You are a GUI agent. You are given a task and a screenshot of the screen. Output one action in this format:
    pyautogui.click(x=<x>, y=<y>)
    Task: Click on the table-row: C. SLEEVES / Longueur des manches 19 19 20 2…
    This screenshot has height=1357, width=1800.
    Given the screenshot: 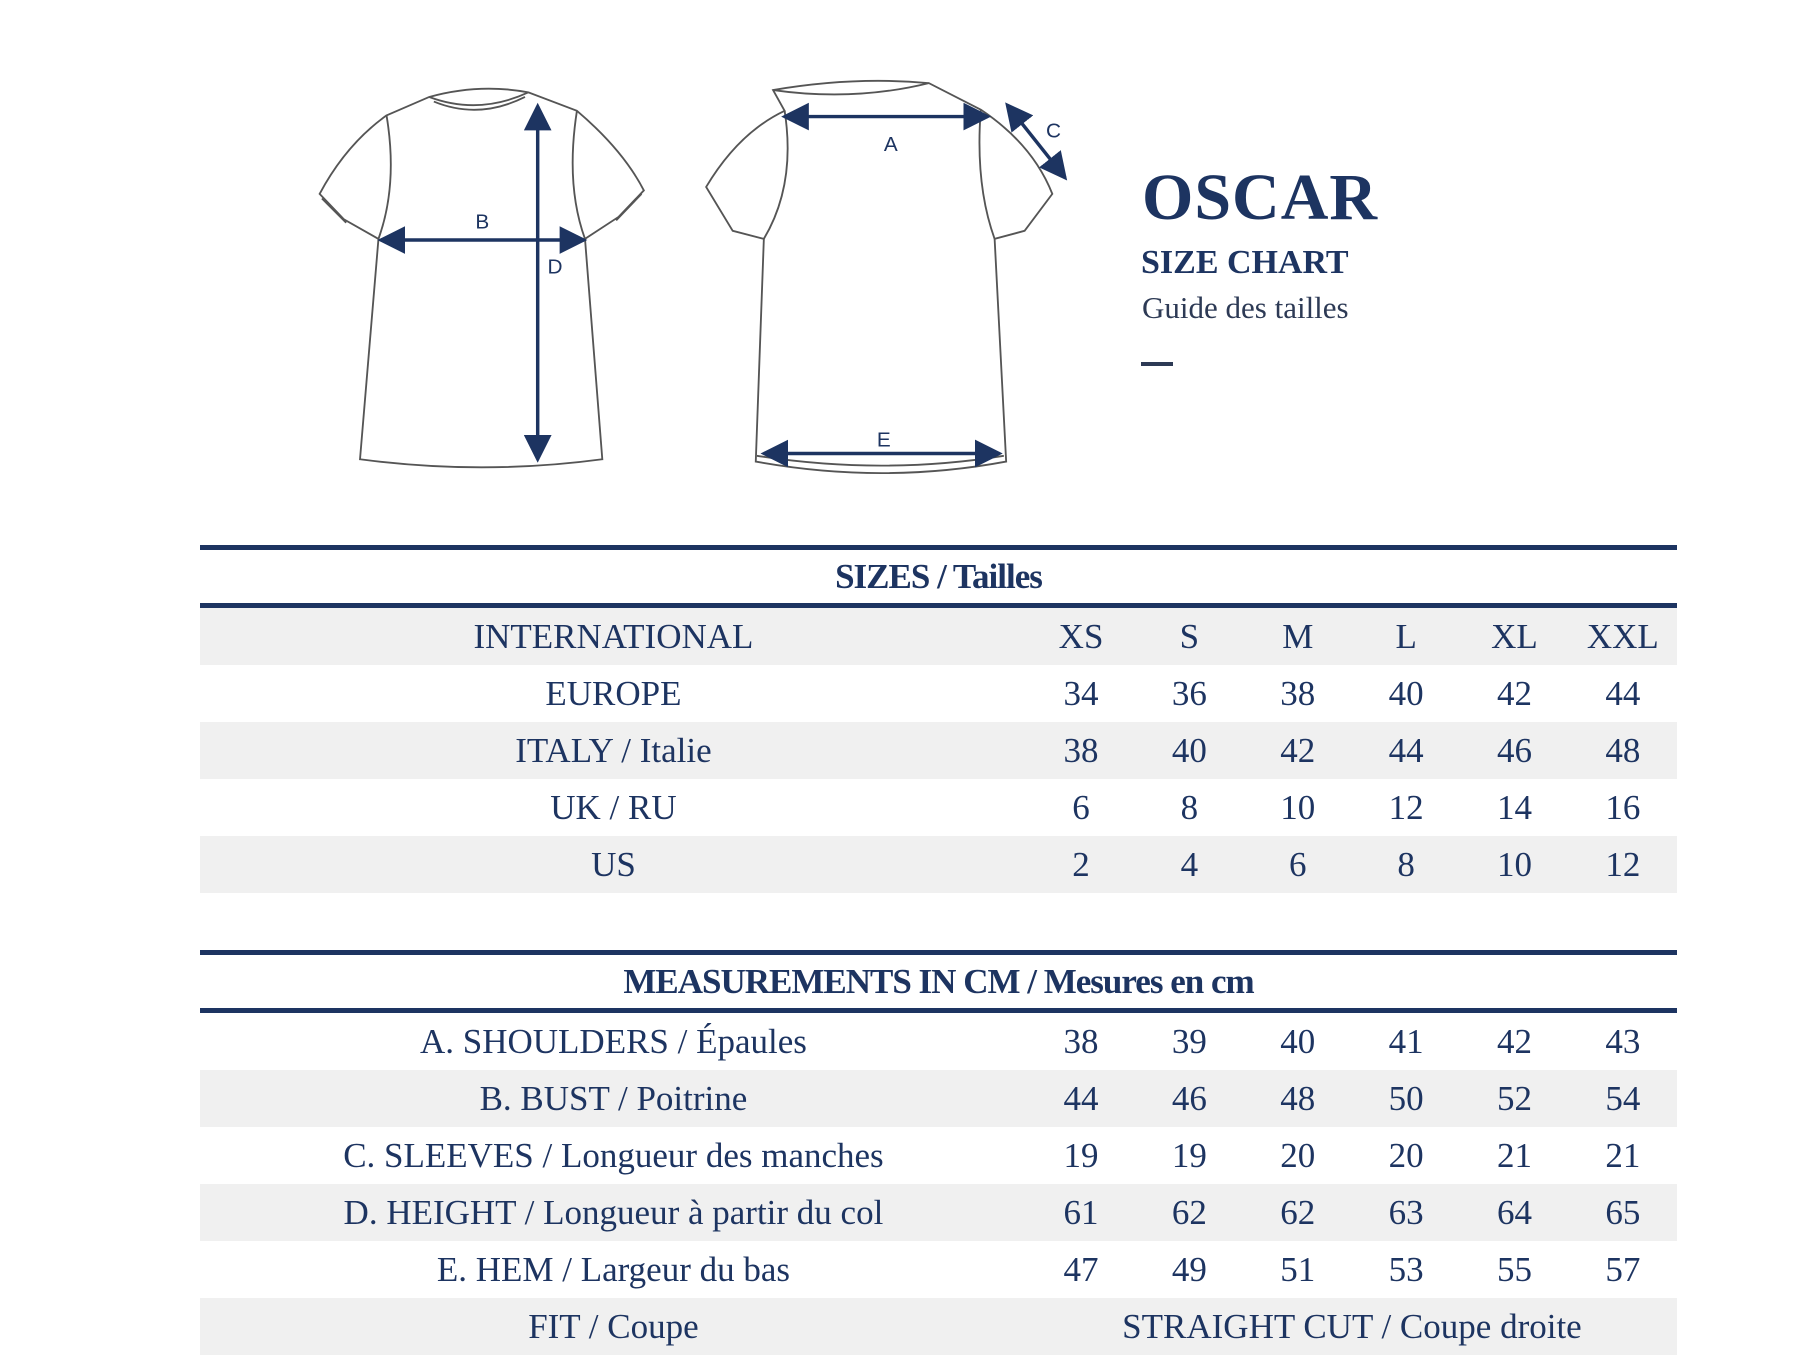 What is the action you would take?
    pyautogui.click(x=938, y=1155)
    